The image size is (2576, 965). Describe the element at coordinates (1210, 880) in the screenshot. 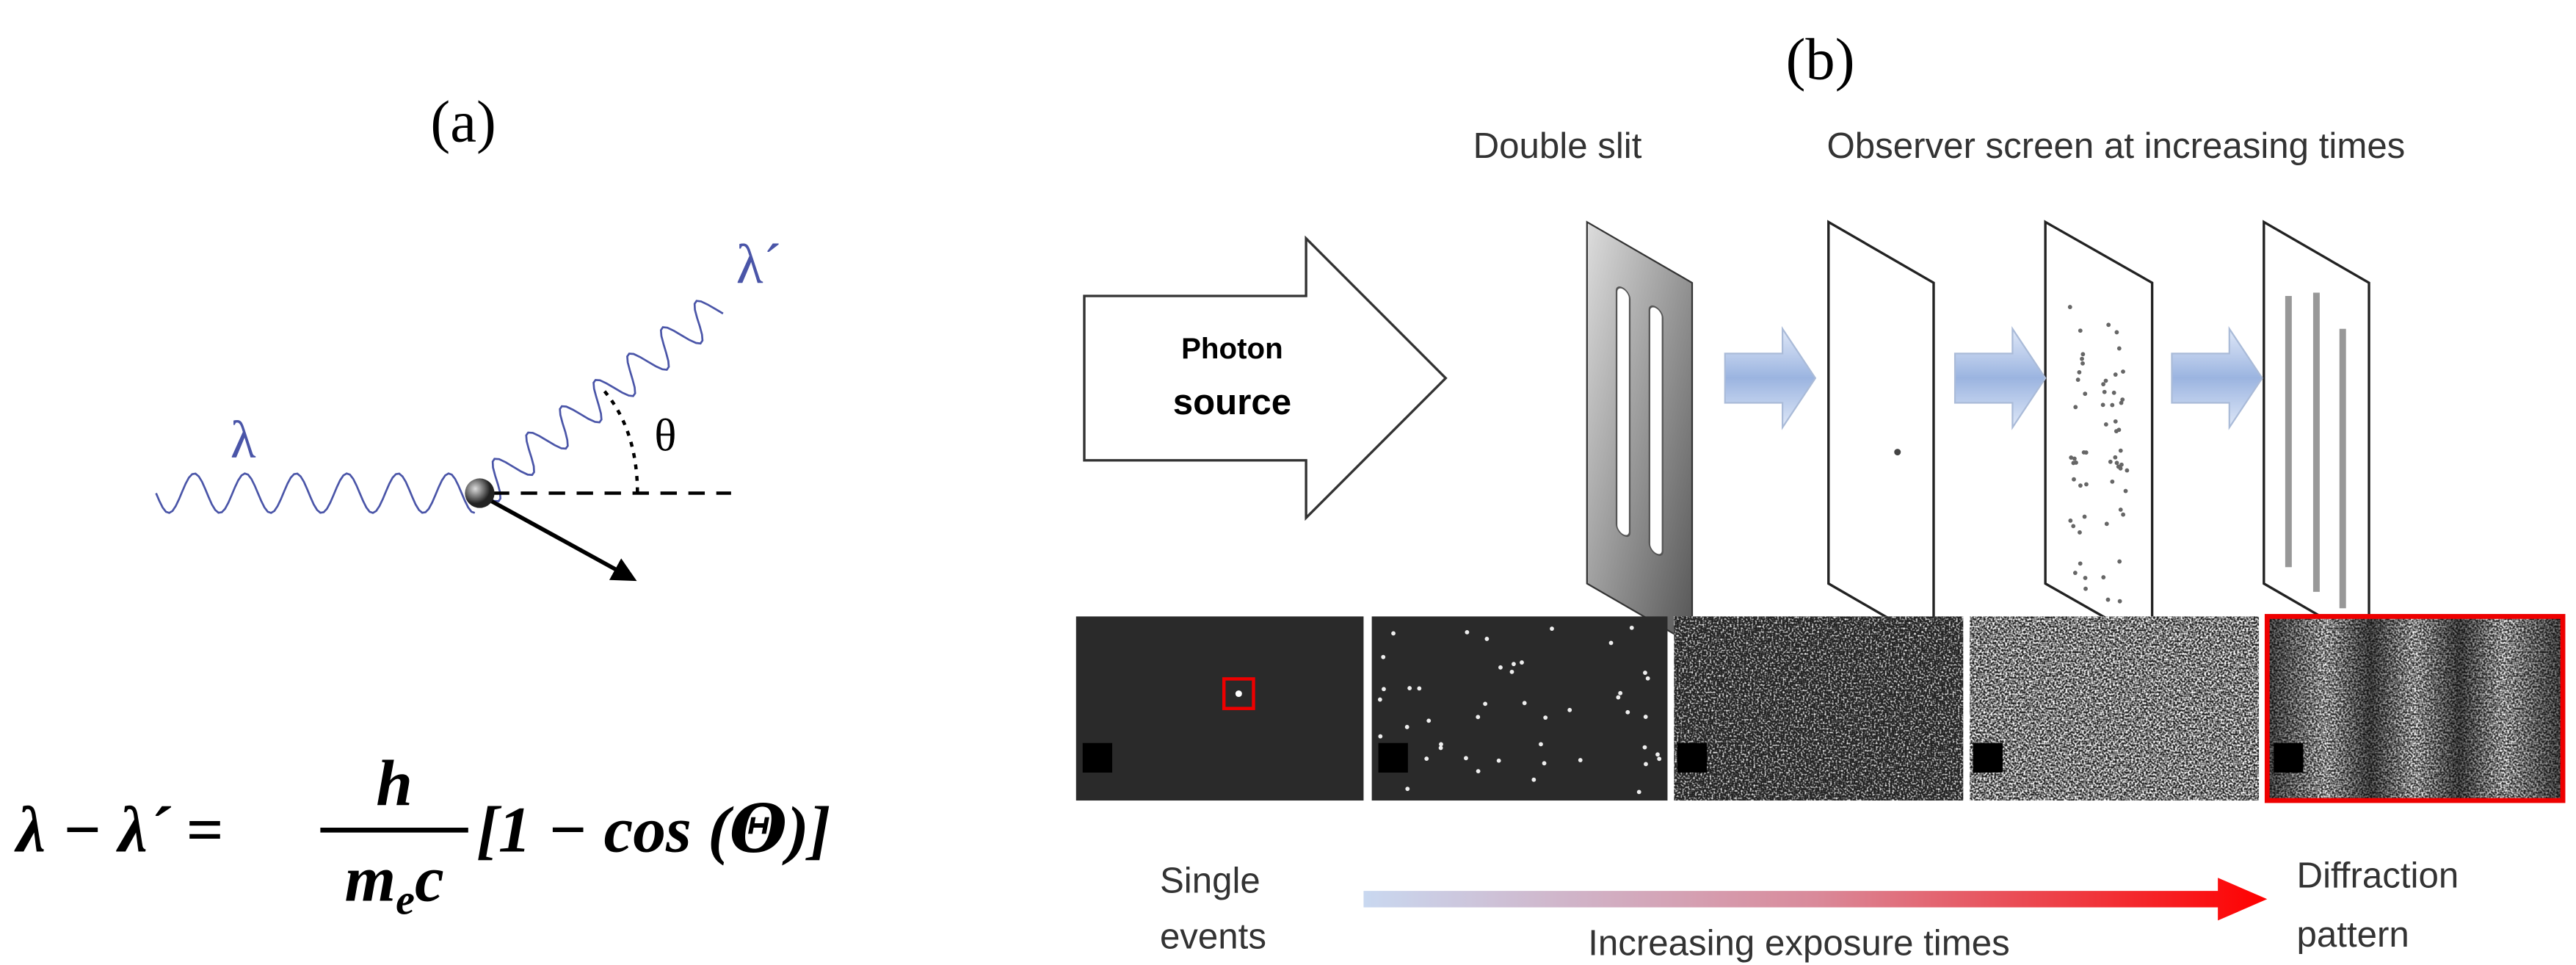

I see `single-events: Single` at that location.